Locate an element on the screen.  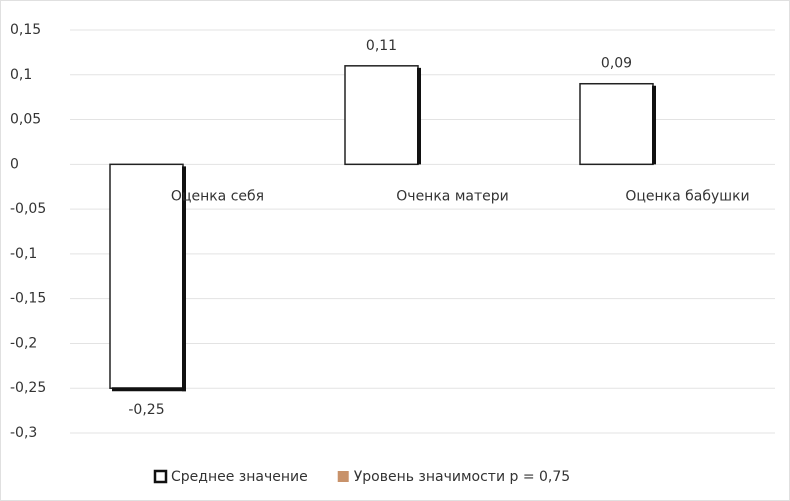
legend-label: Уровень значимости р = 0,75 is located at coordinates (462, 477).